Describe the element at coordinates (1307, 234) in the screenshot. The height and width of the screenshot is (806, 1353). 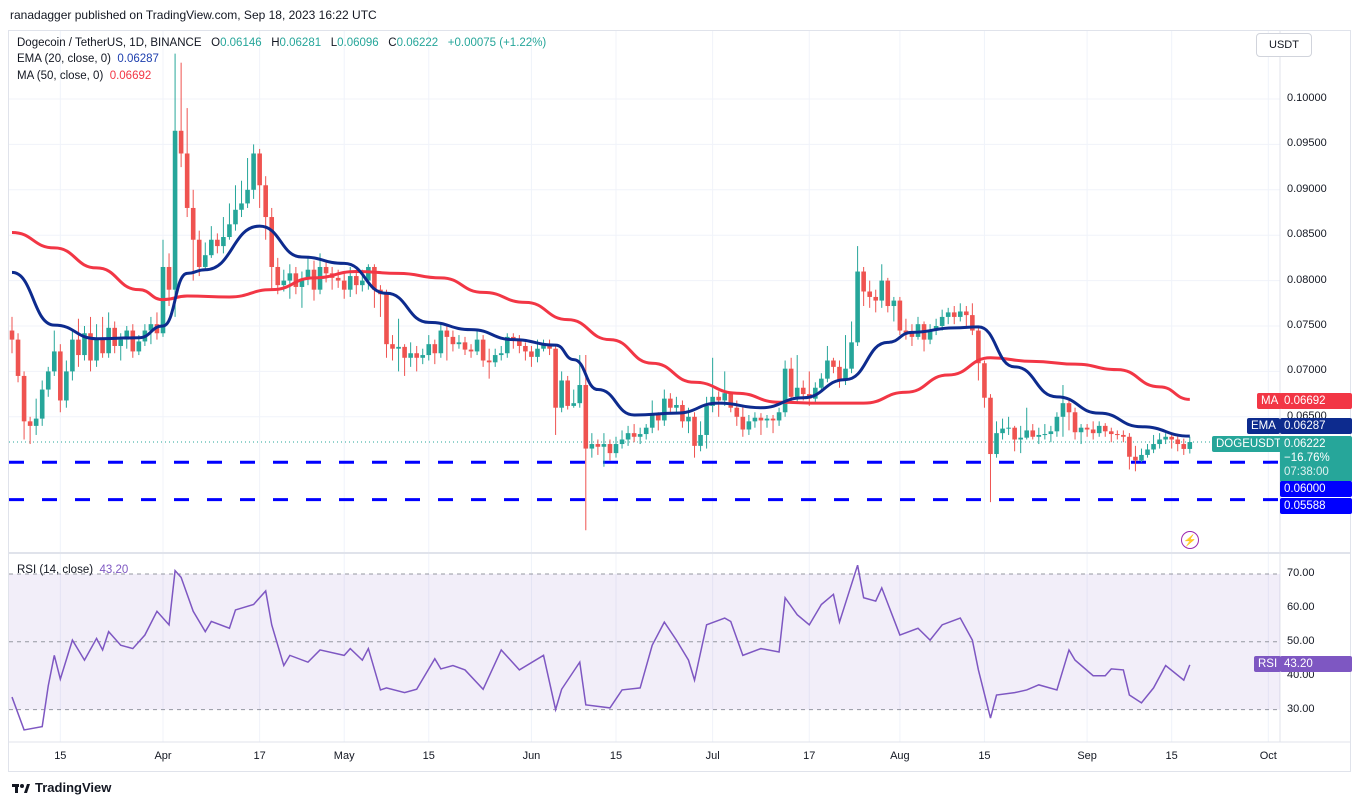
I see `price-axis-label: 0.08500` at that location.